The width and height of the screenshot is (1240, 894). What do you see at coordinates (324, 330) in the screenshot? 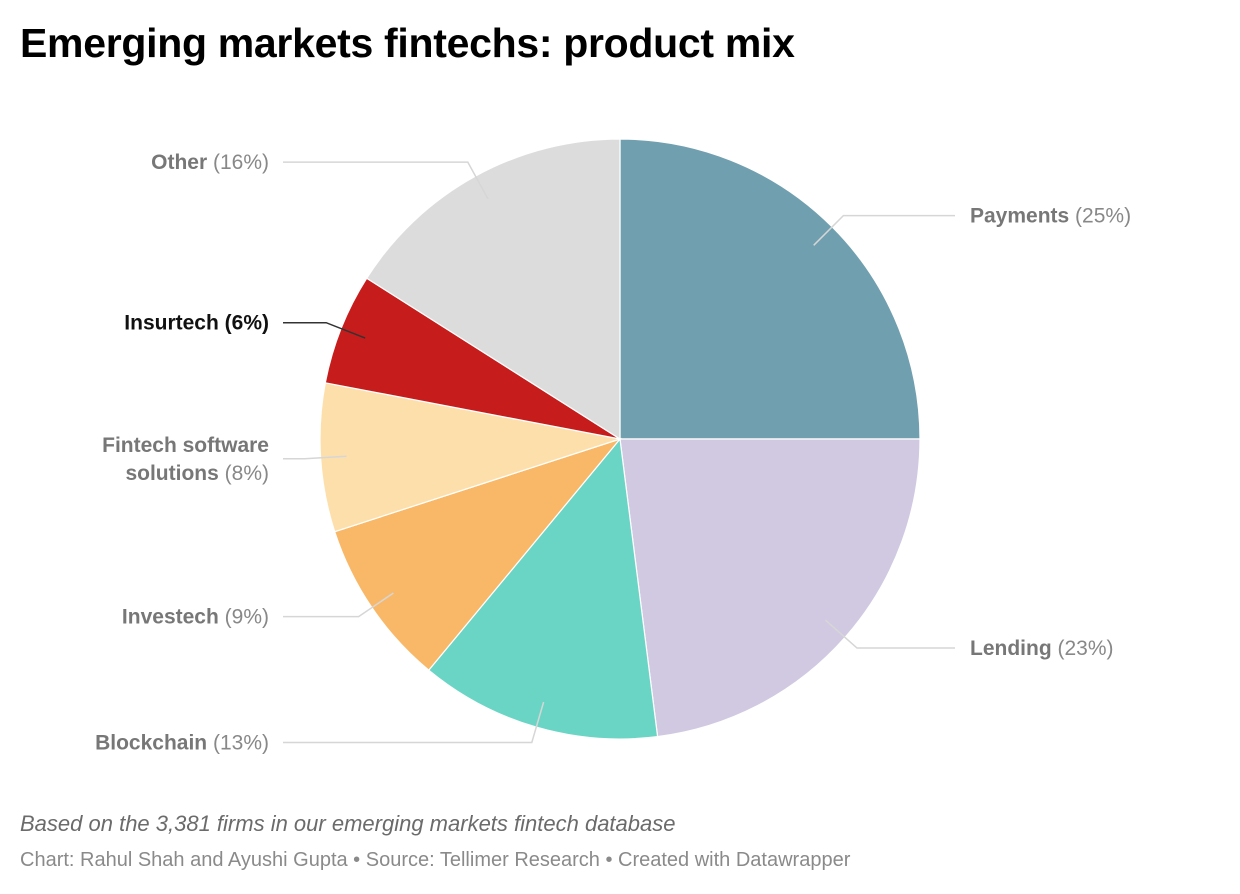
I see `leader-line-insurtech` at bounding box center [324, 330].